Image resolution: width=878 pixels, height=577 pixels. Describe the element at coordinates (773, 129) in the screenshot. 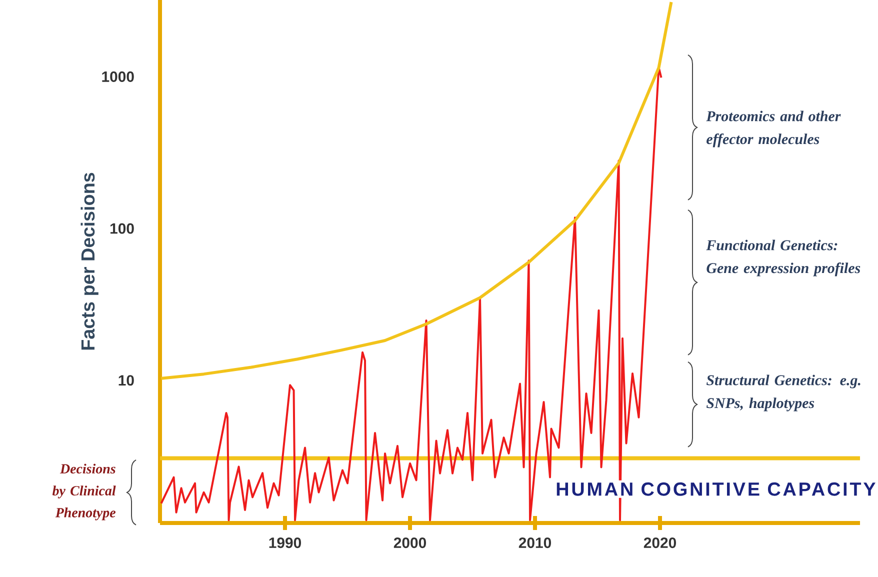

I see `annotation: Proteomics and other effector molecules` at that location.